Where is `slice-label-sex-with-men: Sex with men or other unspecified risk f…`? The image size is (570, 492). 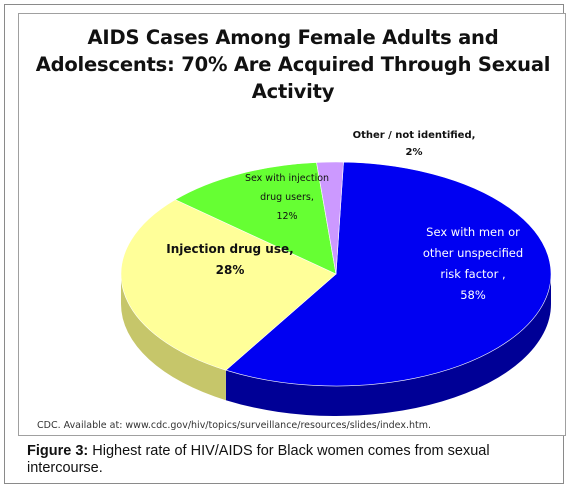
slice-label-sex-with-men: Sex with men or other unspecified risk f… is located at coordinates (473, 263).